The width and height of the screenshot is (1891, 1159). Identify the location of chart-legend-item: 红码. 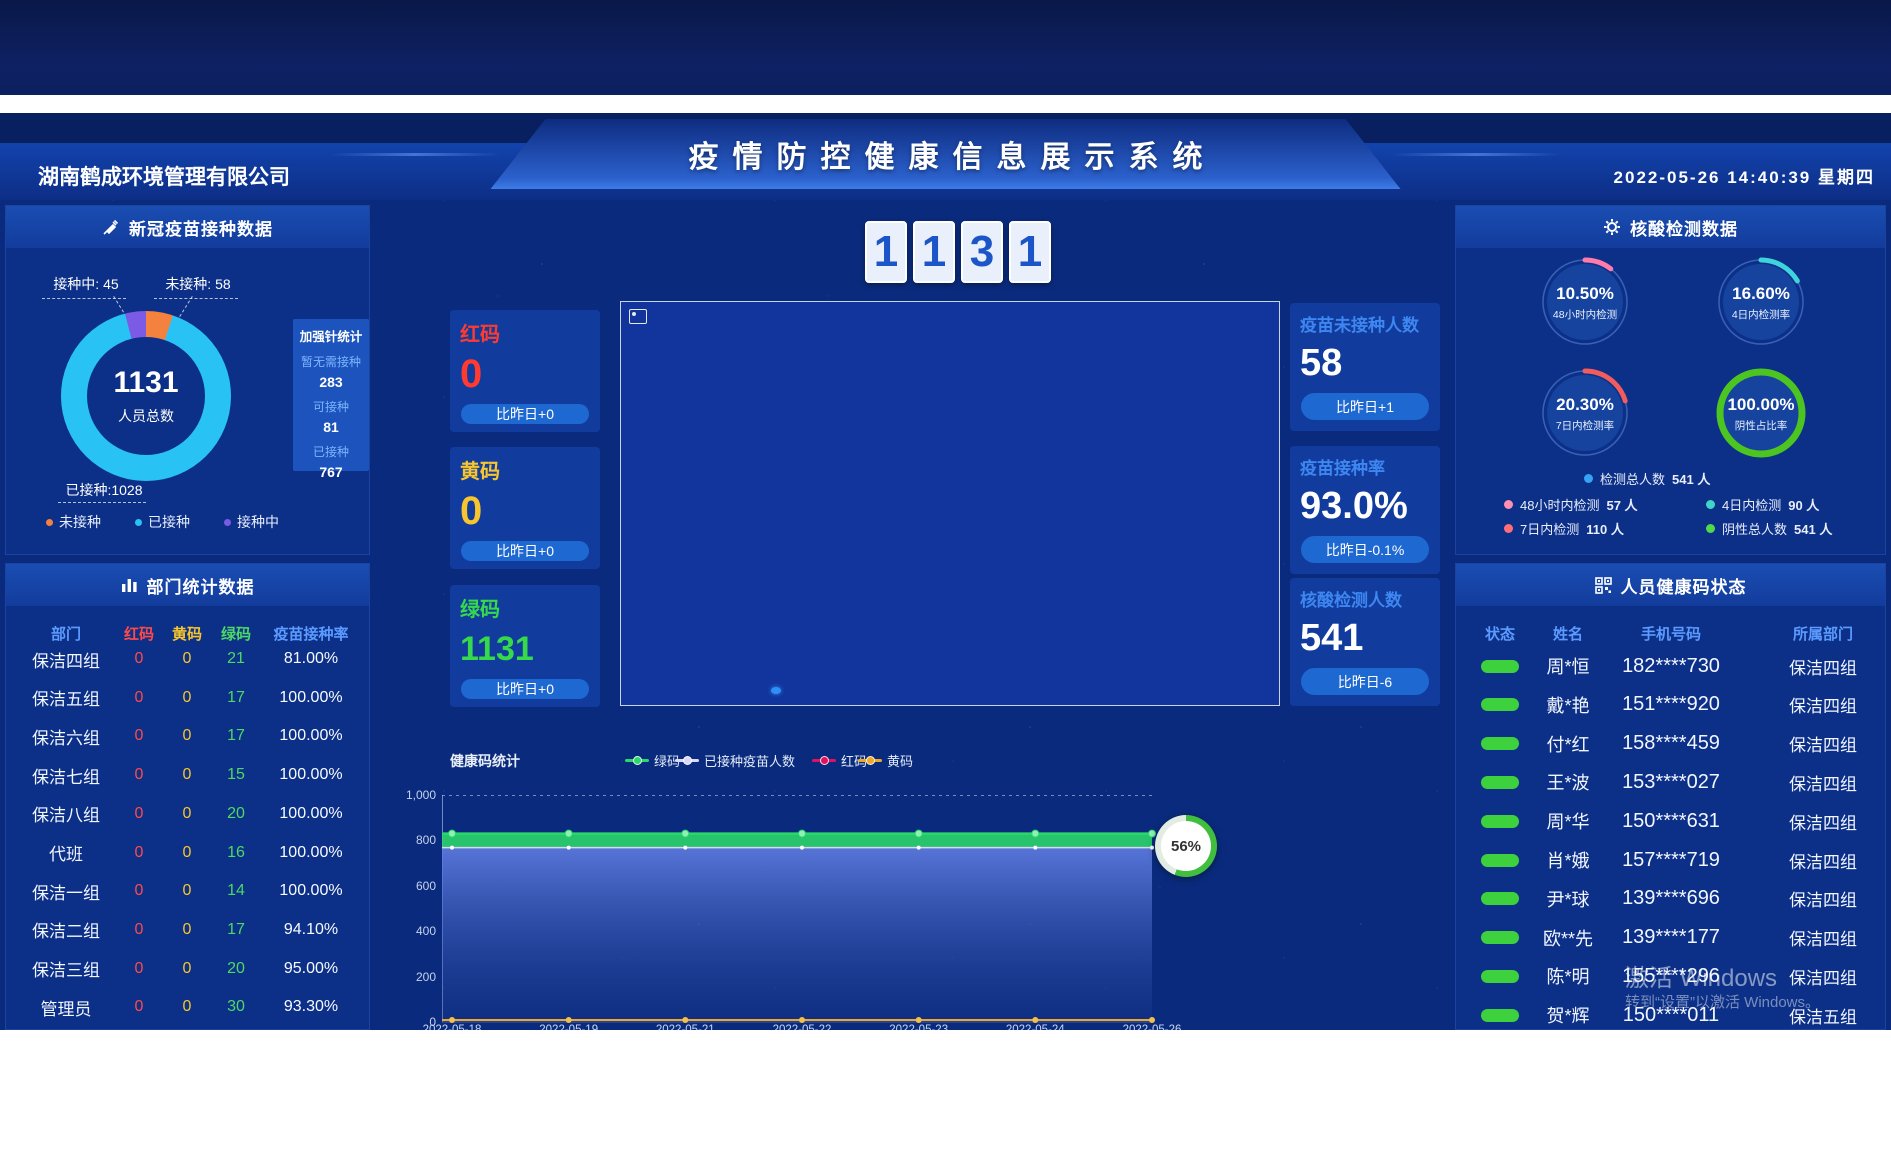
(839, 760).